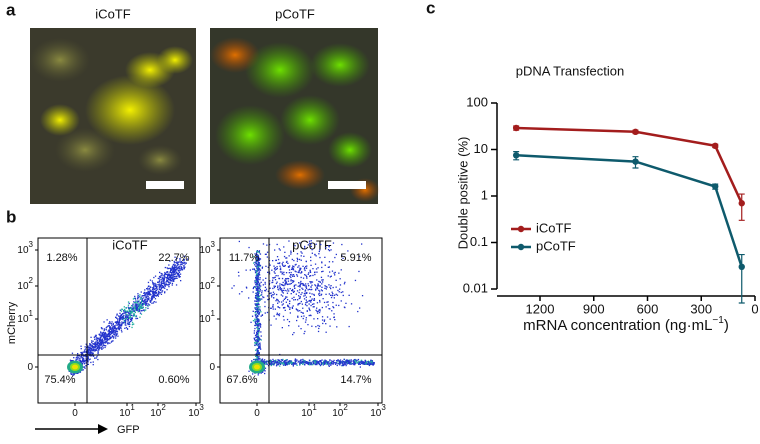  I want to click on plot-title: pCoTF, so click(312, 244).